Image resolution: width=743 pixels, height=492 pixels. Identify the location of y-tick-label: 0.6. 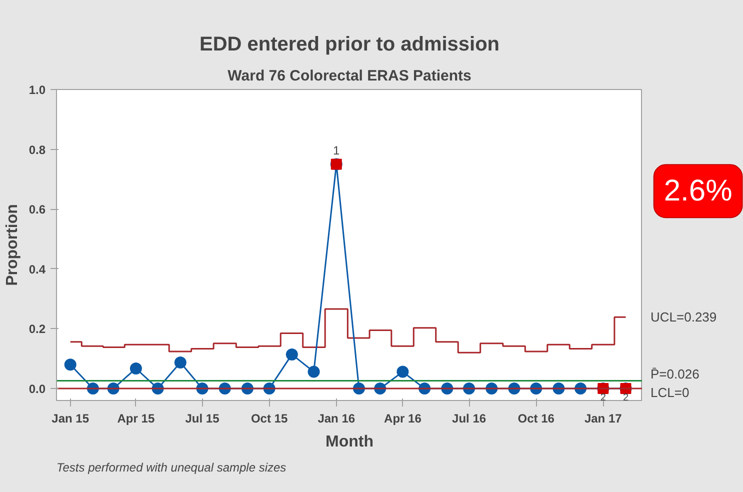
(37, 209).